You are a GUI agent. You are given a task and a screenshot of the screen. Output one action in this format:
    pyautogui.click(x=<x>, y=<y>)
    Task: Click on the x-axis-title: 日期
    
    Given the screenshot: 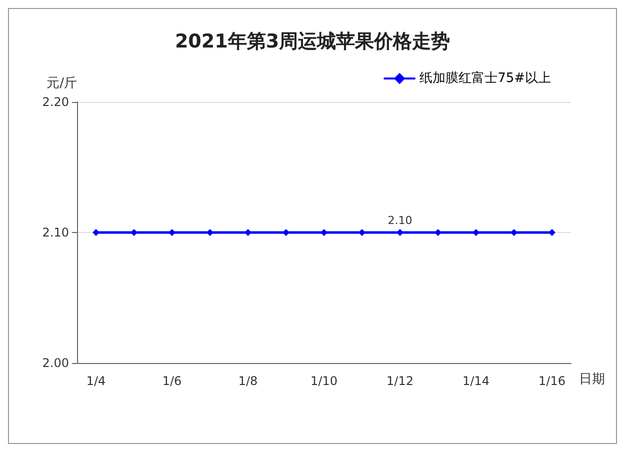 What is the action you would take?
    pyautogui.click(x=592, y=379)
    